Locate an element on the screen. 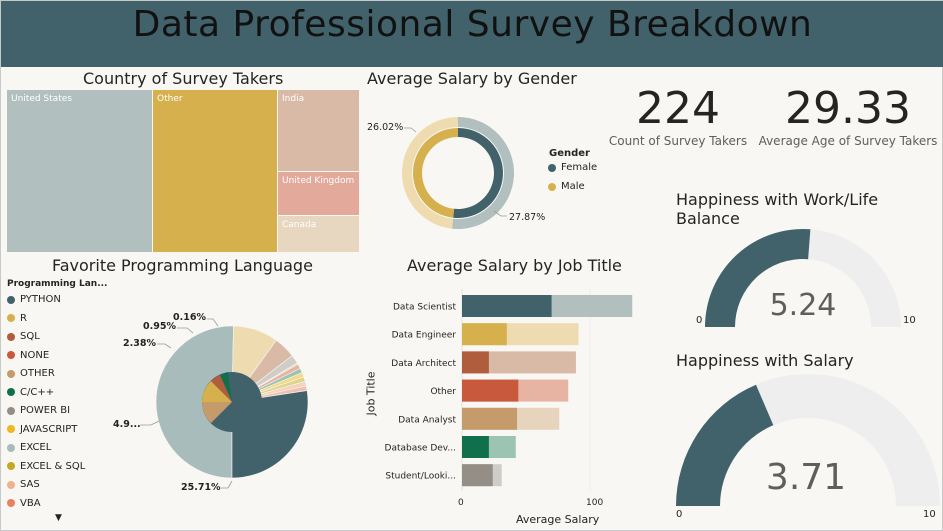  kpi-count-label: Count of Survey Takers is located at coordinates (678, 141).